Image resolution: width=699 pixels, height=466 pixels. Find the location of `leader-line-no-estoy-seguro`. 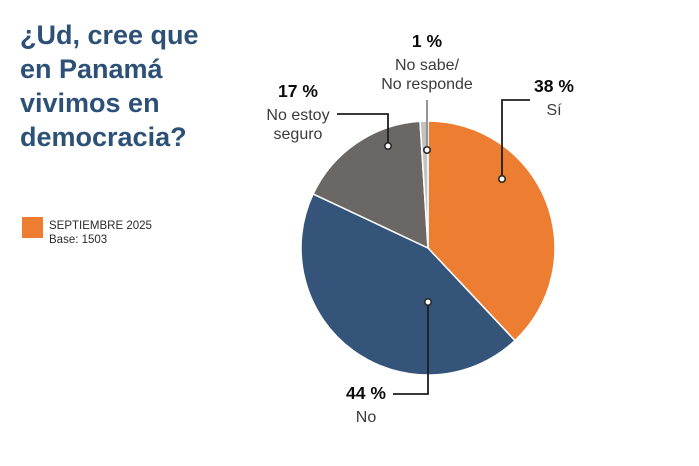

leader-line-no-estoy-seguro is located at coordinates (363, 129).